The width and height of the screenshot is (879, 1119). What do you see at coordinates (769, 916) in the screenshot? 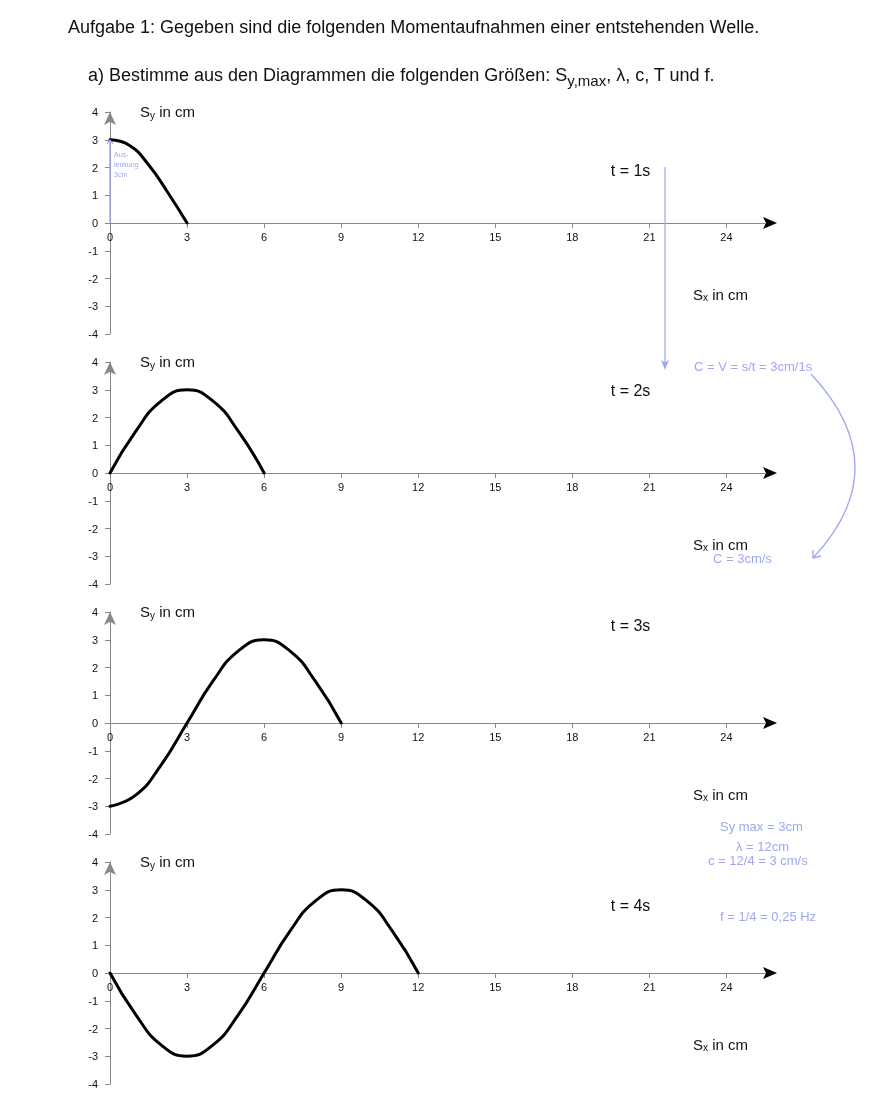
I see `annotation: f = 1/4 = 0,25 Hz` at bounding box center [769, 916].